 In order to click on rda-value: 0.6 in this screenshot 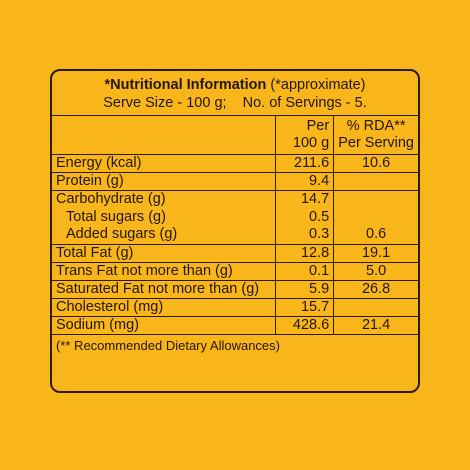, I will do `click(375, 235)`.